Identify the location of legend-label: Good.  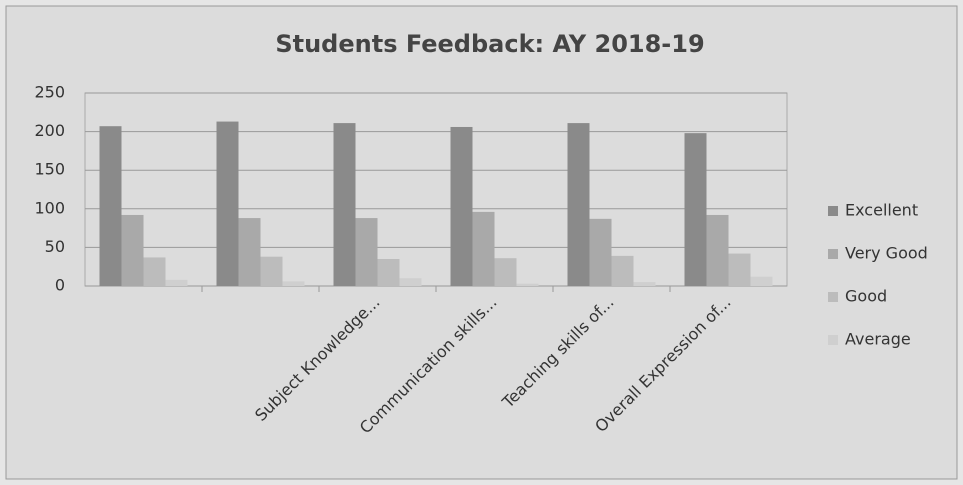
(866, 296).